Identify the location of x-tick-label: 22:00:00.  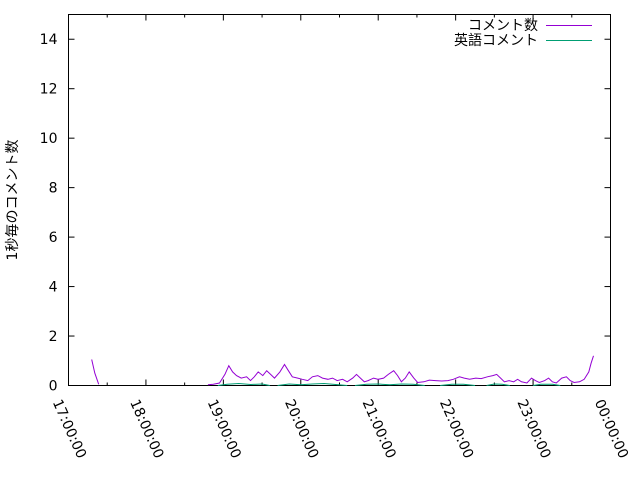
(456, 429).